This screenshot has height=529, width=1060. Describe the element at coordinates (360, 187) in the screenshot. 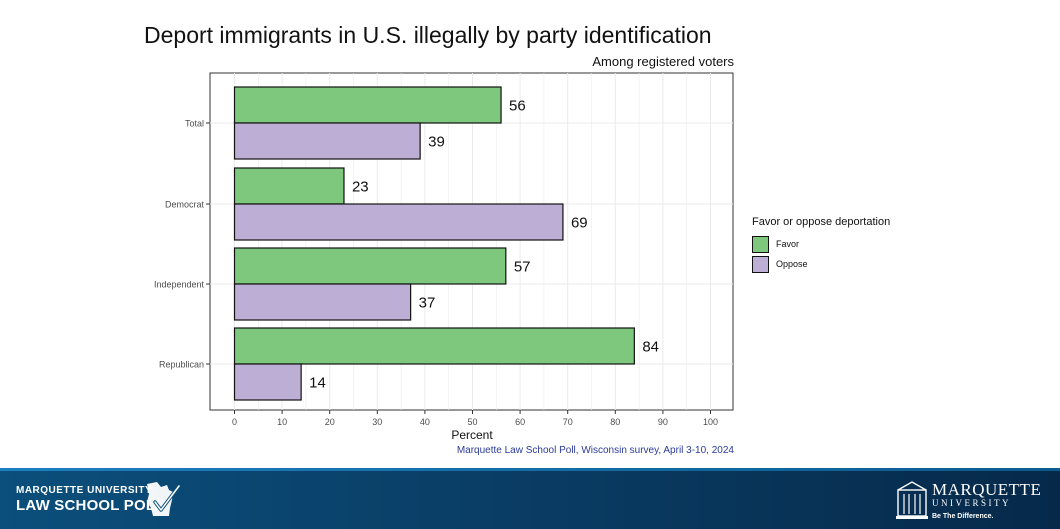

I see `data-label-democrat-favor: 23` at that location.